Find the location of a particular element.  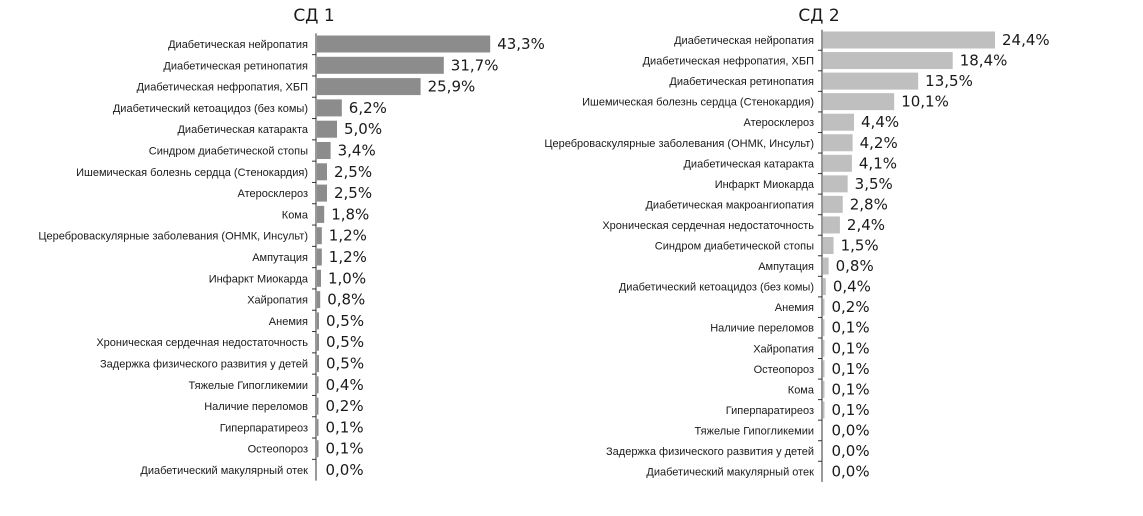

value-label: 31,7% is located at coordinates (475, 65).